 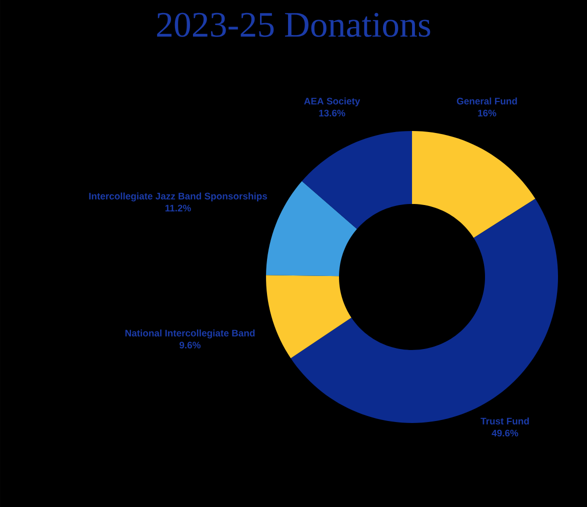 What do you see at coordinates (332, 102) in the screenshot?
I see `slice-label: AEA Society` at bounding box center [332, 102].